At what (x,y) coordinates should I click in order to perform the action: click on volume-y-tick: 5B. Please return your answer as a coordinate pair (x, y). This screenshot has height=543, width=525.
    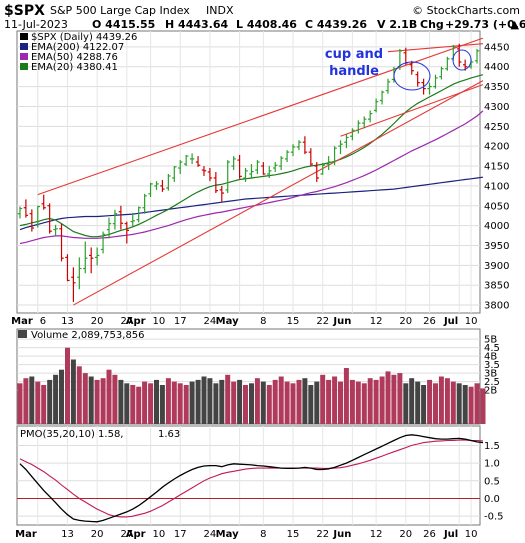
    Looking at the image, I should click on (490, 340).